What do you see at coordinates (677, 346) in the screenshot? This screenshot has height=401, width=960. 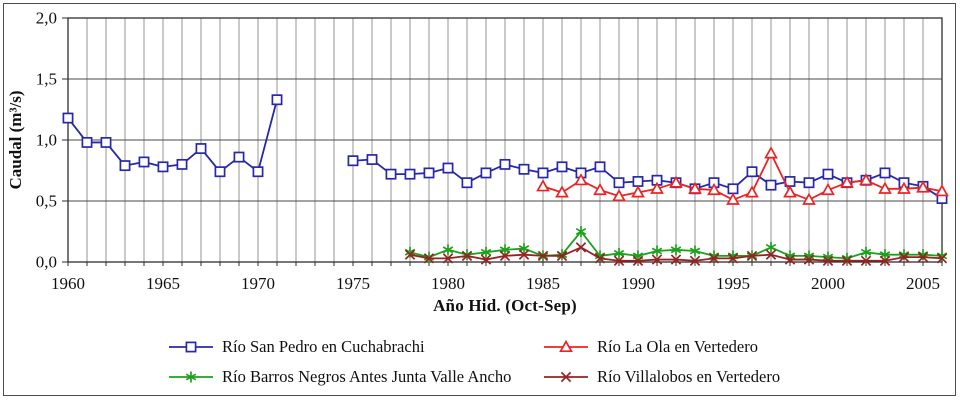 I see `legend-label: Río La Ola en Vertedero` at bounding box center [677, 346].